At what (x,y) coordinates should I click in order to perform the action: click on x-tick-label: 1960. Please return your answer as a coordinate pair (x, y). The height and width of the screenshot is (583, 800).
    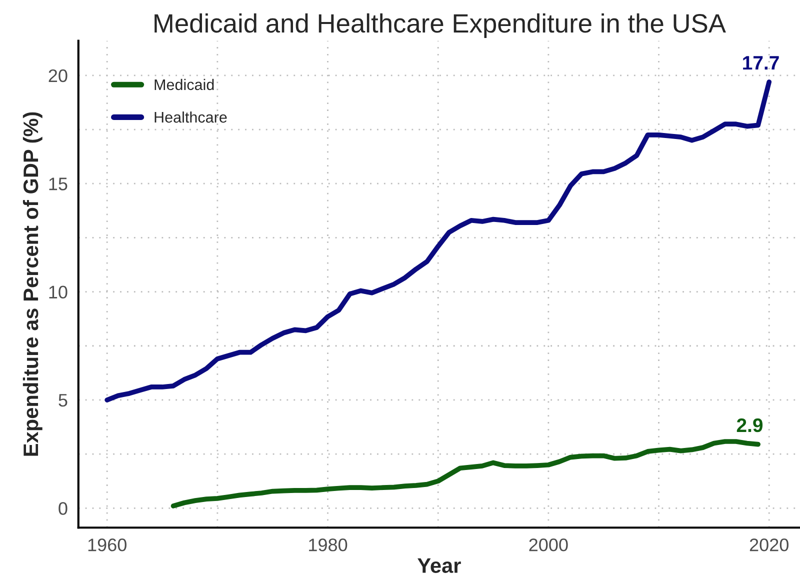
    Looking at the image, I should click on (107, 545).